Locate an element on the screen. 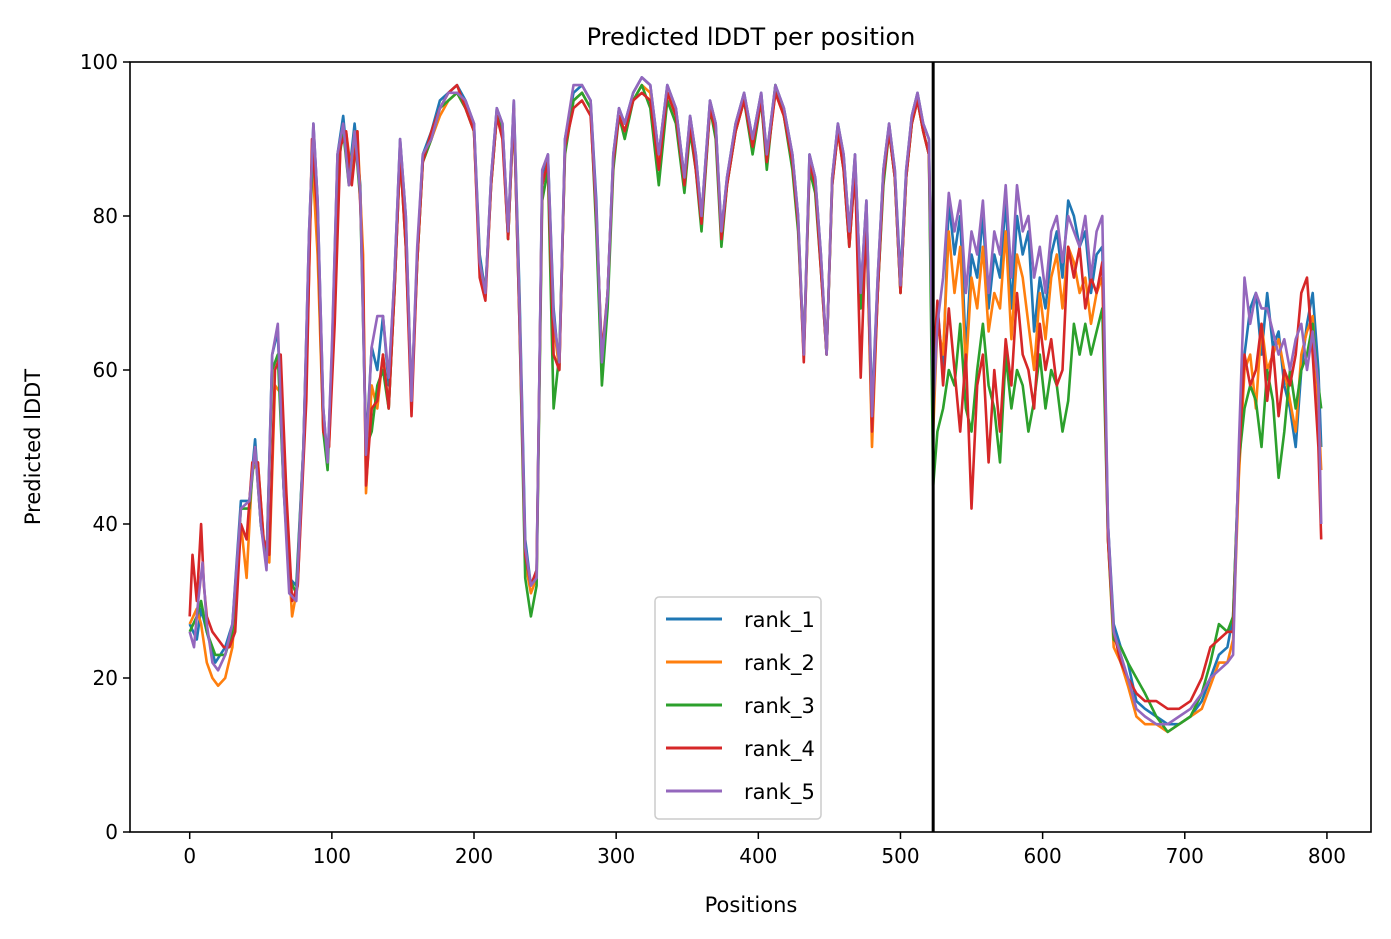  y-axis-title: Predicted lDDT is located at coordinates (33, 447).